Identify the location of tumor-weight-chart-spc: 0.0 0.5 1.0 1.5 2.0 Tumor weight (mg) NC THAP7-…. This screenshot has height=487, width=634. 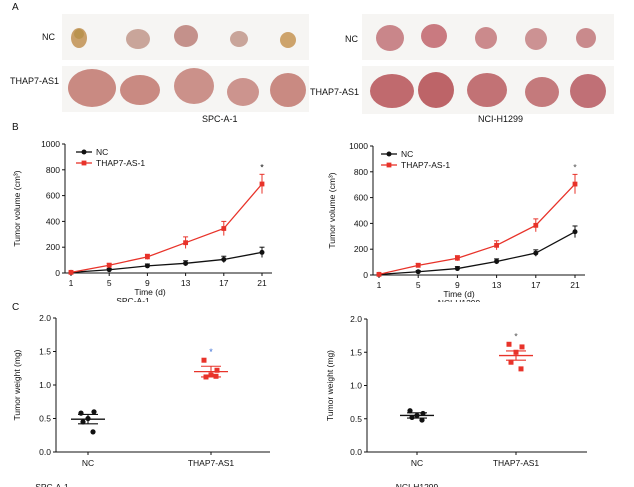
(141, 400).